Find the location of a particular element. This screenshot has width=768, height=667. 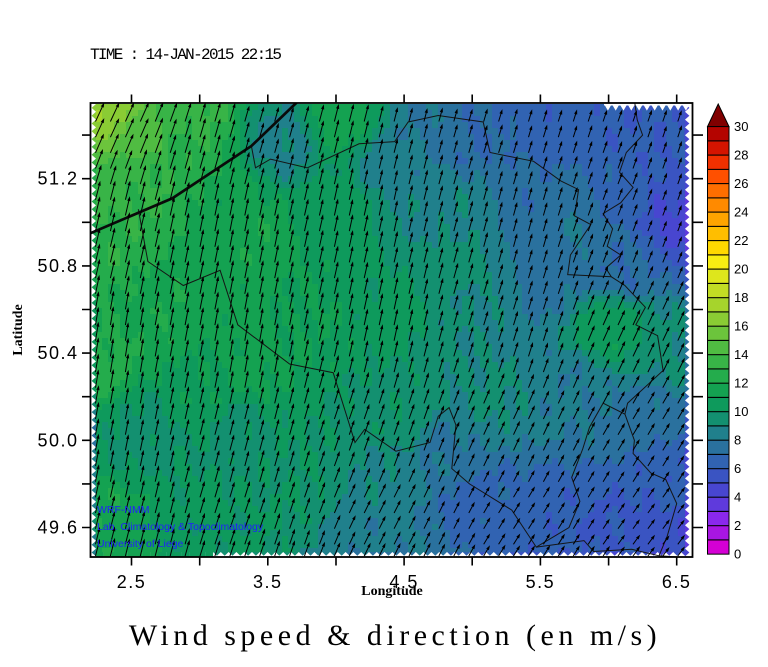

svg-text: 4.5 is located at coordinates (404, 582).